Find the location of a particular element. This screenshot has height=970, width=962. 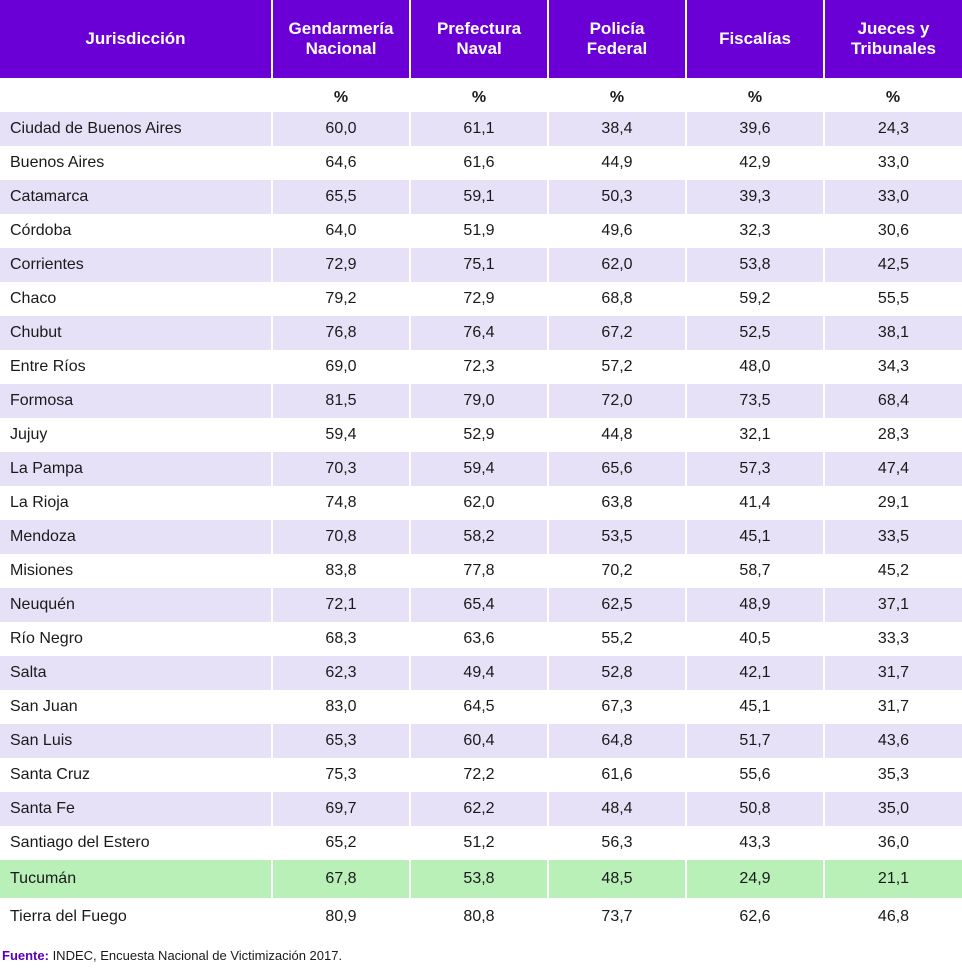

value-cell: 45,1 is located at coordinates (755, 537).